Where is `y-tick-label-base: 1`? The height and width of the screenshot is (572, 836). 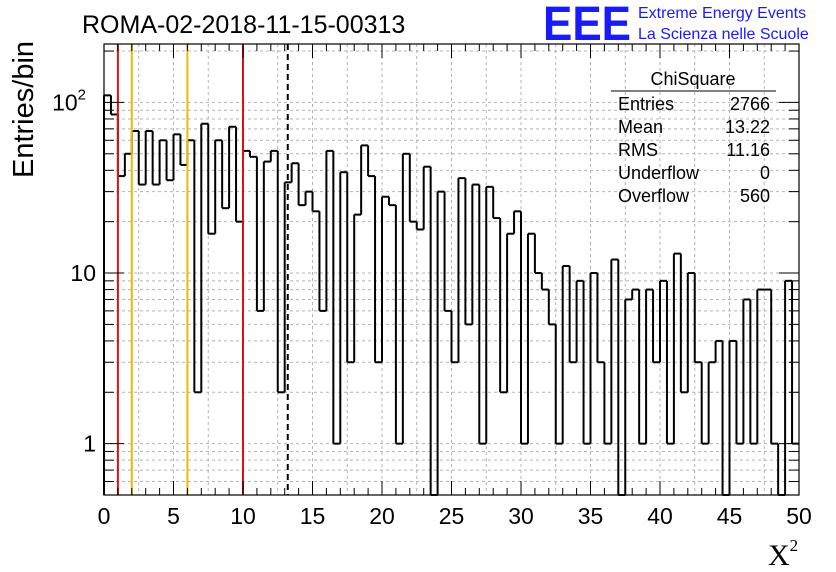 y-tick-label-base: 1 is located at coordinates (89, 444).